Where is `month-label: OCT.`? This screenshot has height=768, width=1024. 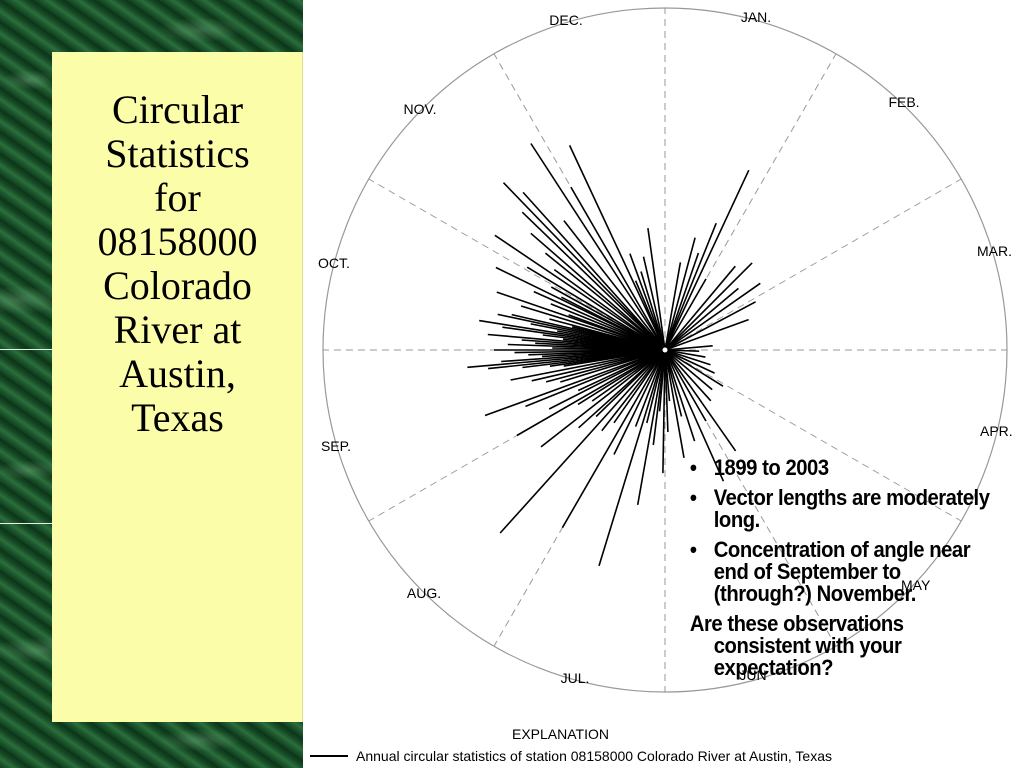
month-label: OCT. is located at coordinates (334, 263).